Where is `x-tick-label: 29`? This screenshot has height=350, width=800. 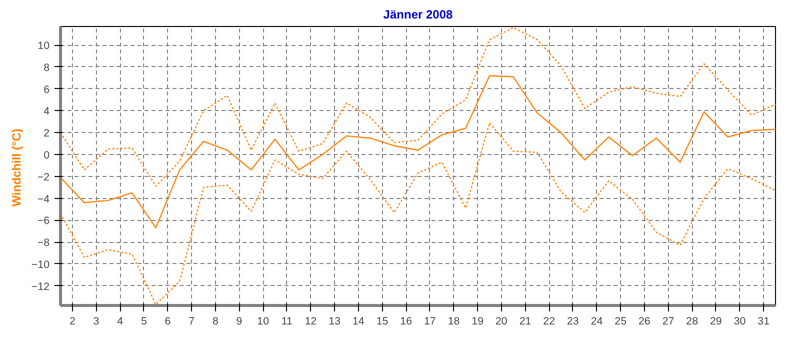
x-tick-label: 29 is located at coordinates (716, 322).